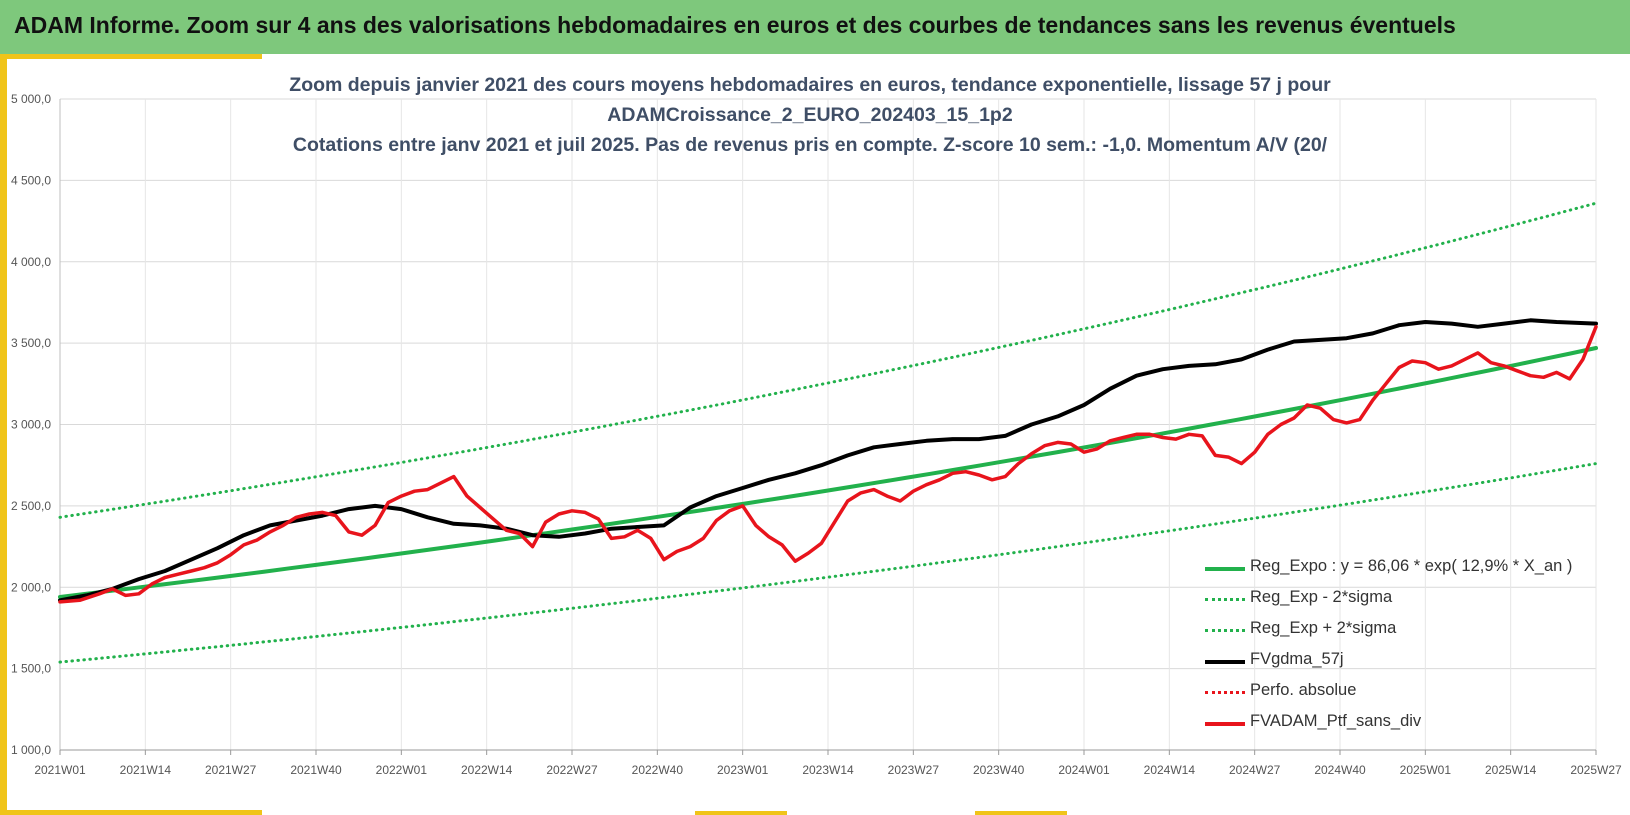 The height and width of the screenshot is (815, 1630). Describe the element at coordinates (31, 180) in the screenshot. I see `y-tick-label: 4 500,0` at that location.